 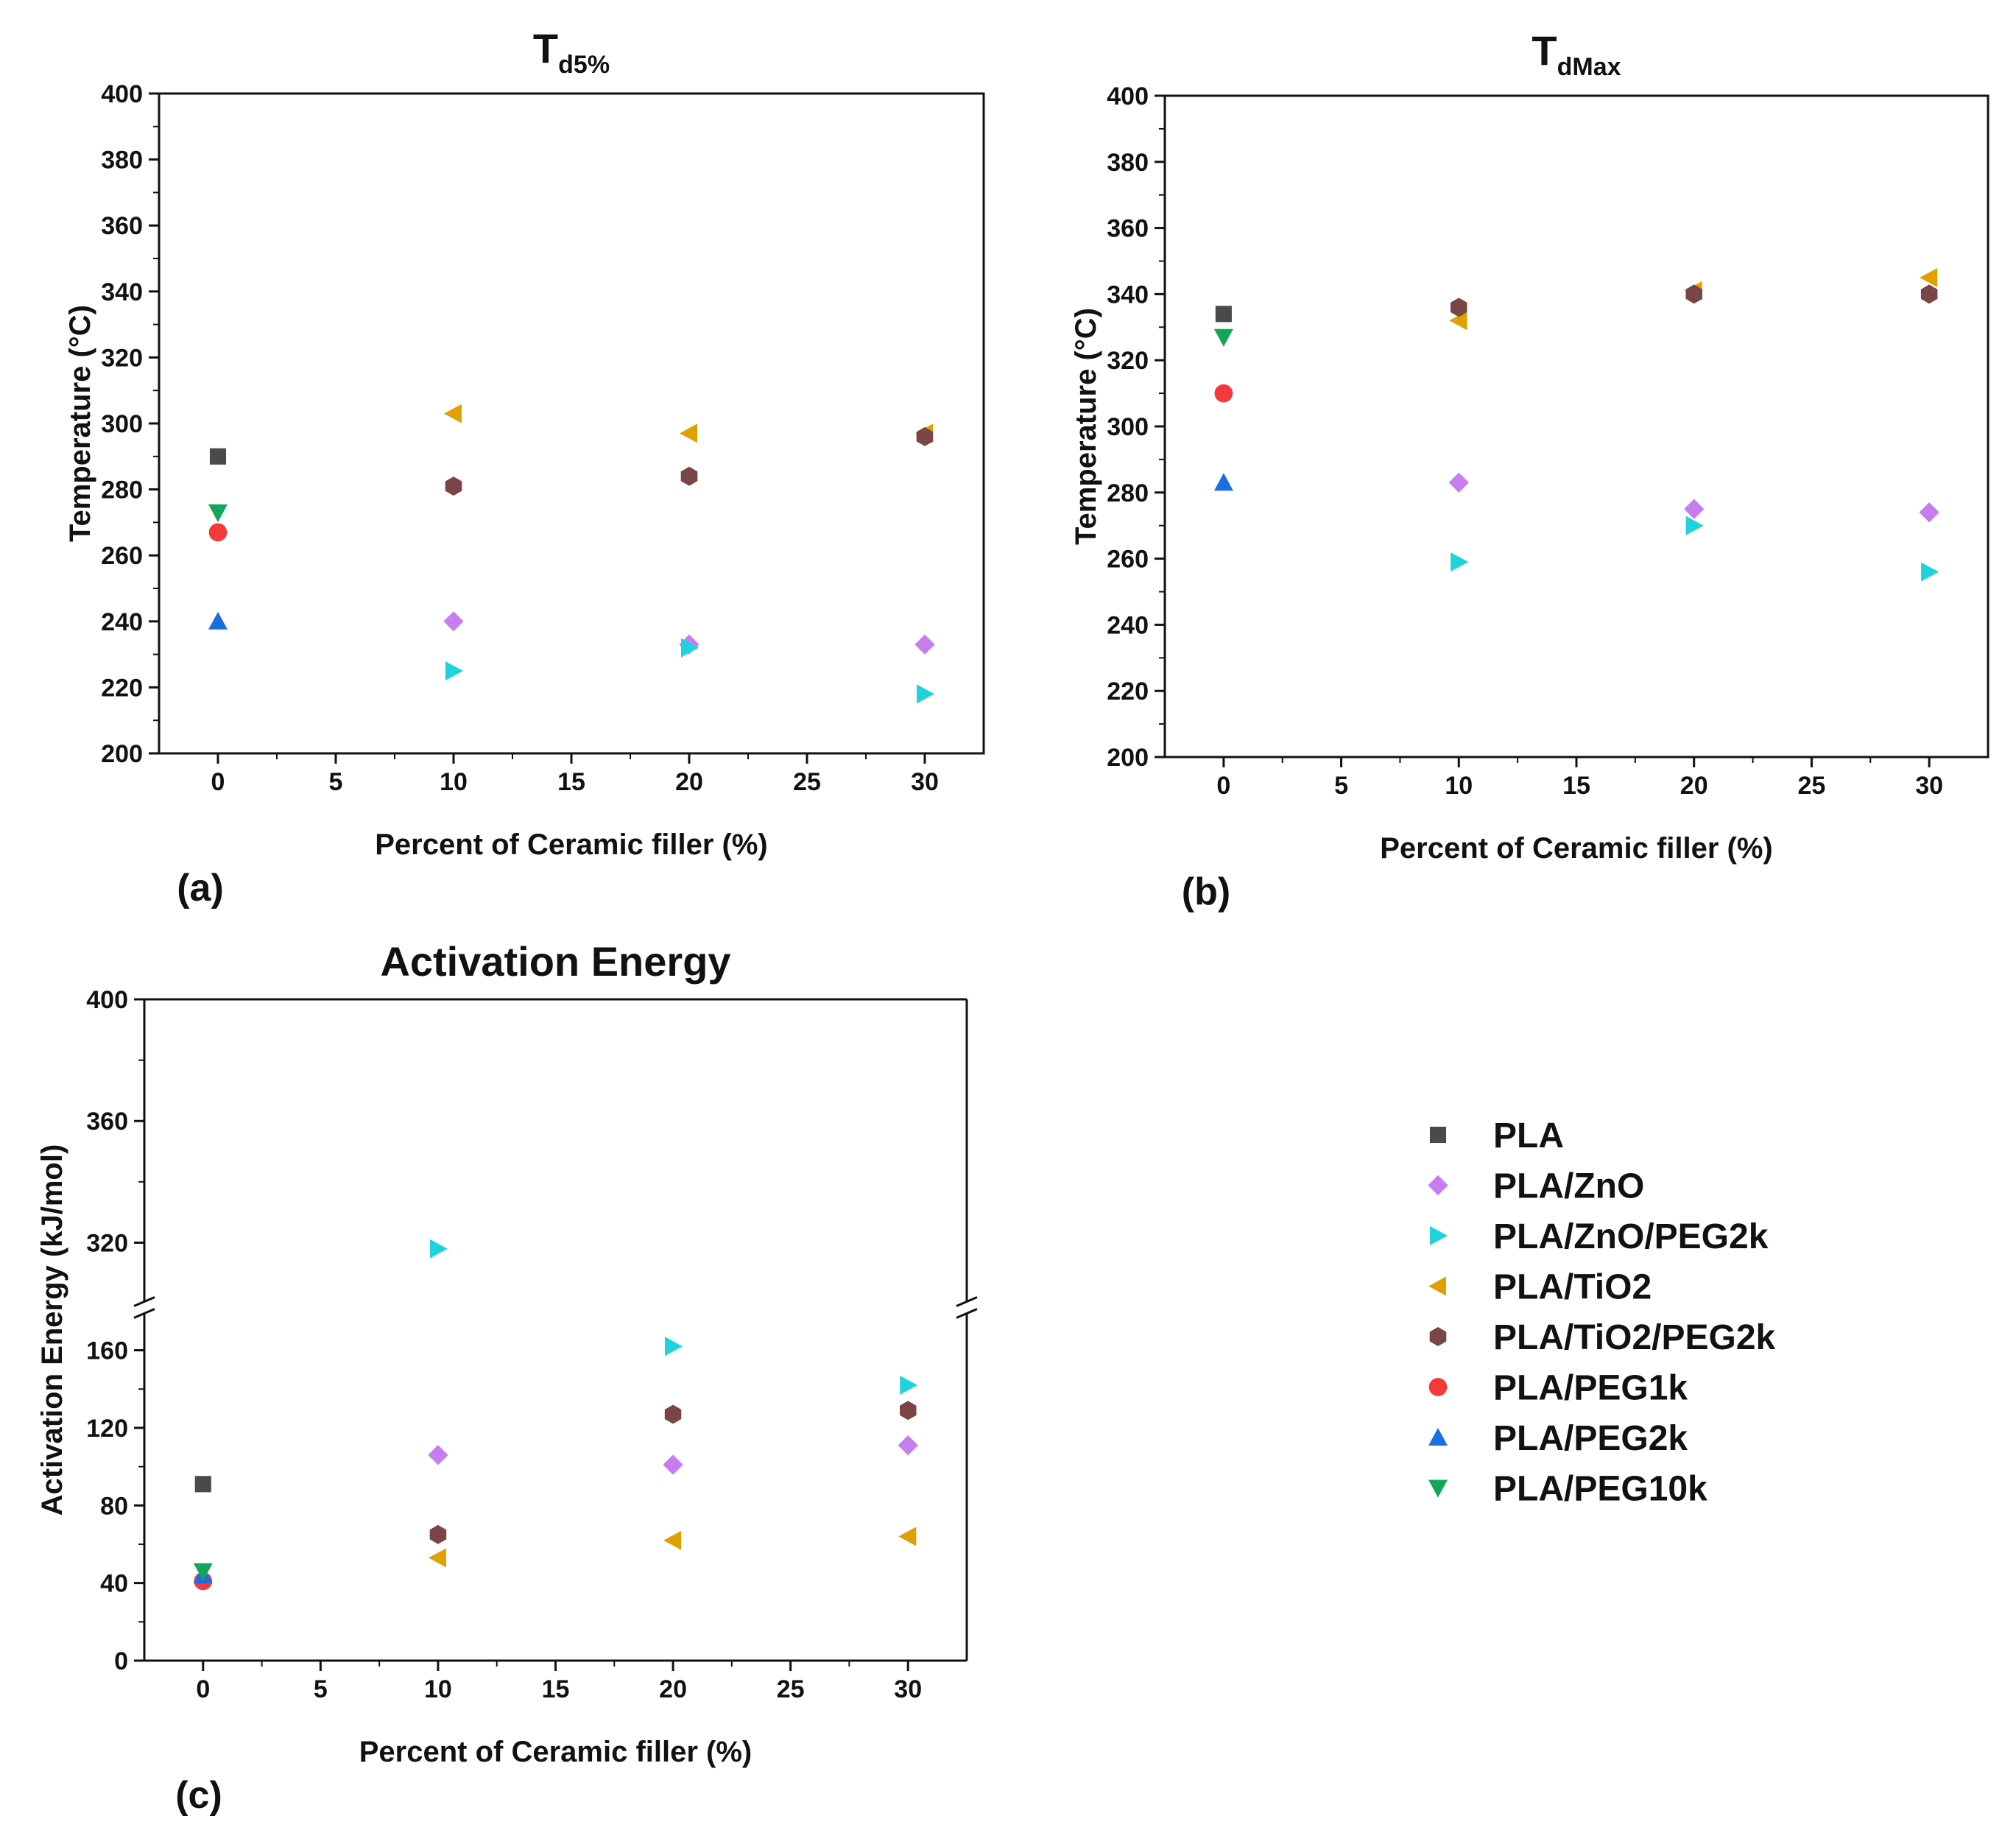 I want to click on panel-b-letter: (b), so click(x=1206, y=891).